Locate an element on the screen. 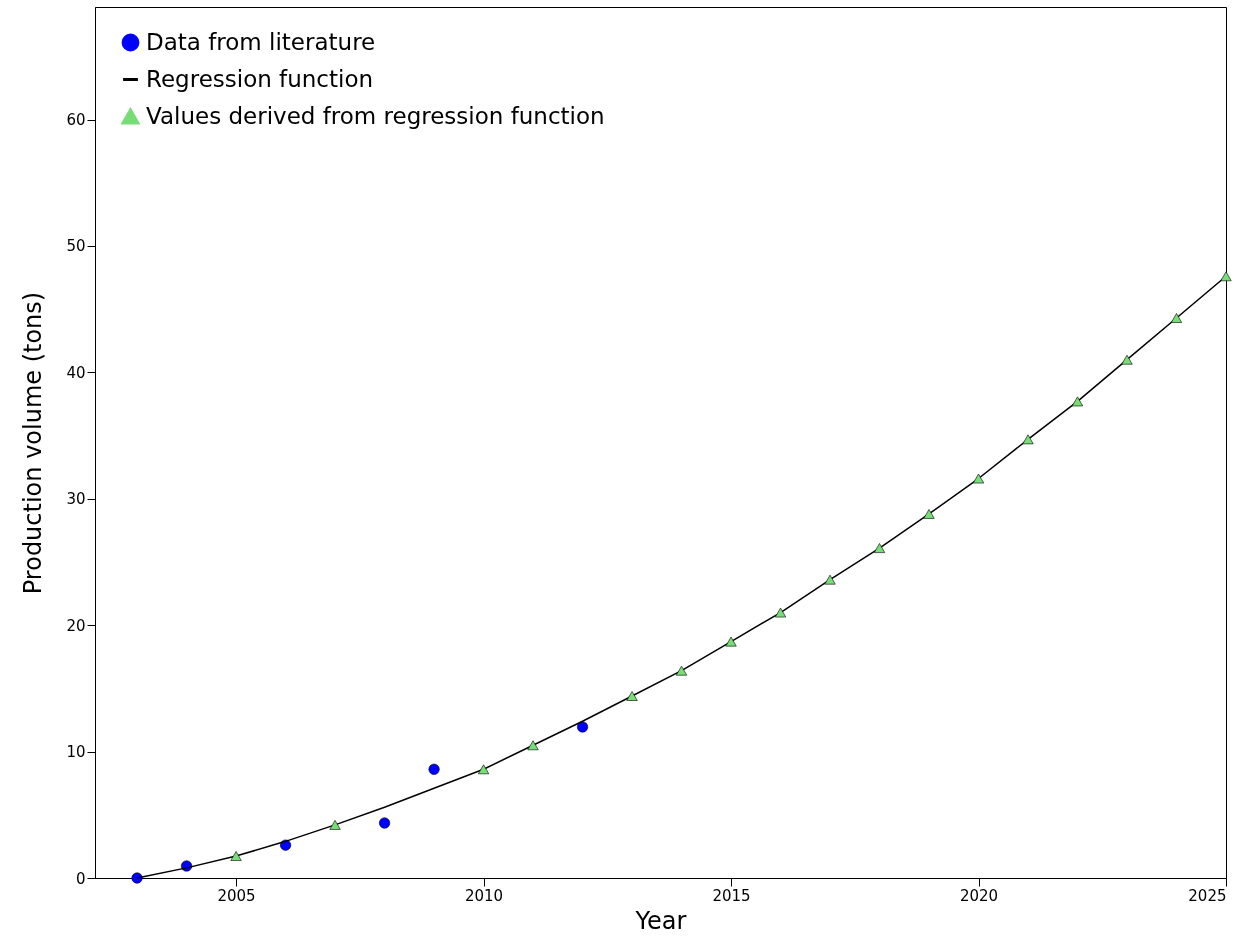  y-tick-label: 30 is located at coordinates (76, 499).